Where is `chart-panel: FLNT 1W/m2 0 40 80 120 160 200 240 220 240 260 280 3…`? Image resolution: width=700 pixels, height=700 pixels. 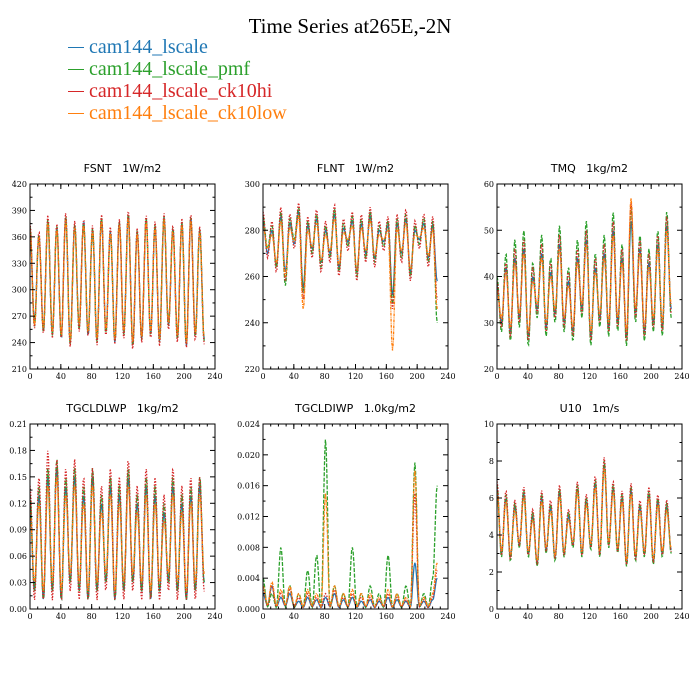 chart-panel: FLNT 1W/m2 0 40 80 120 160 200 240 220 240 260 280 3… is located at coordinates (350, 271).